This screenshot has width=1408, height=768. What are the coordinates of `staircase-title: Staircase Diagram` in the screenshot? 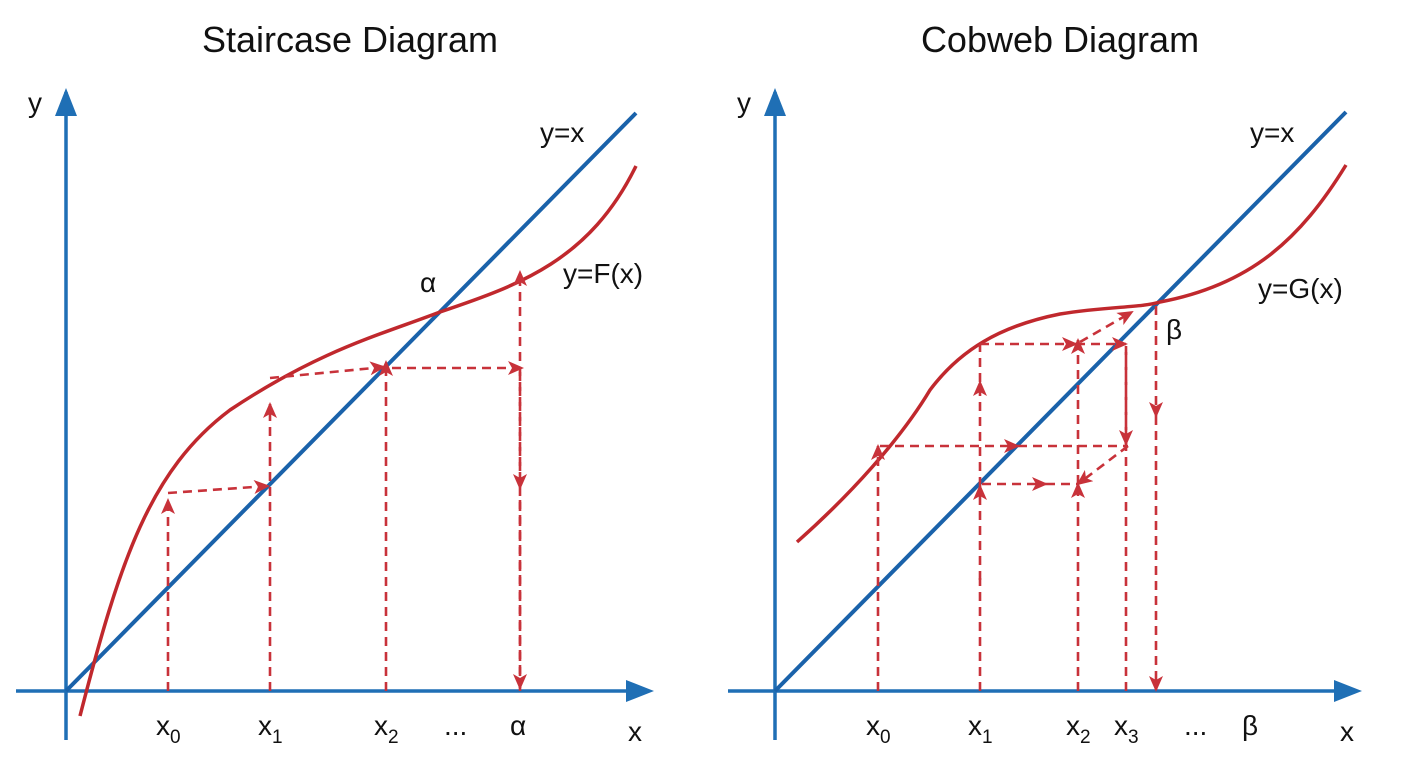 It's located at (350, 39).